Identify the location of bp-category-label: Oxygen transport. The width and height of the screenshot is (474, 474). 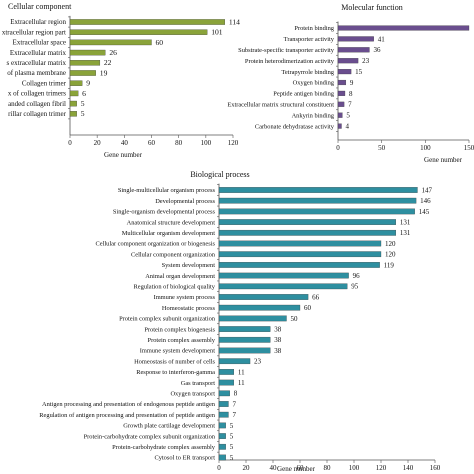
(192, 394).